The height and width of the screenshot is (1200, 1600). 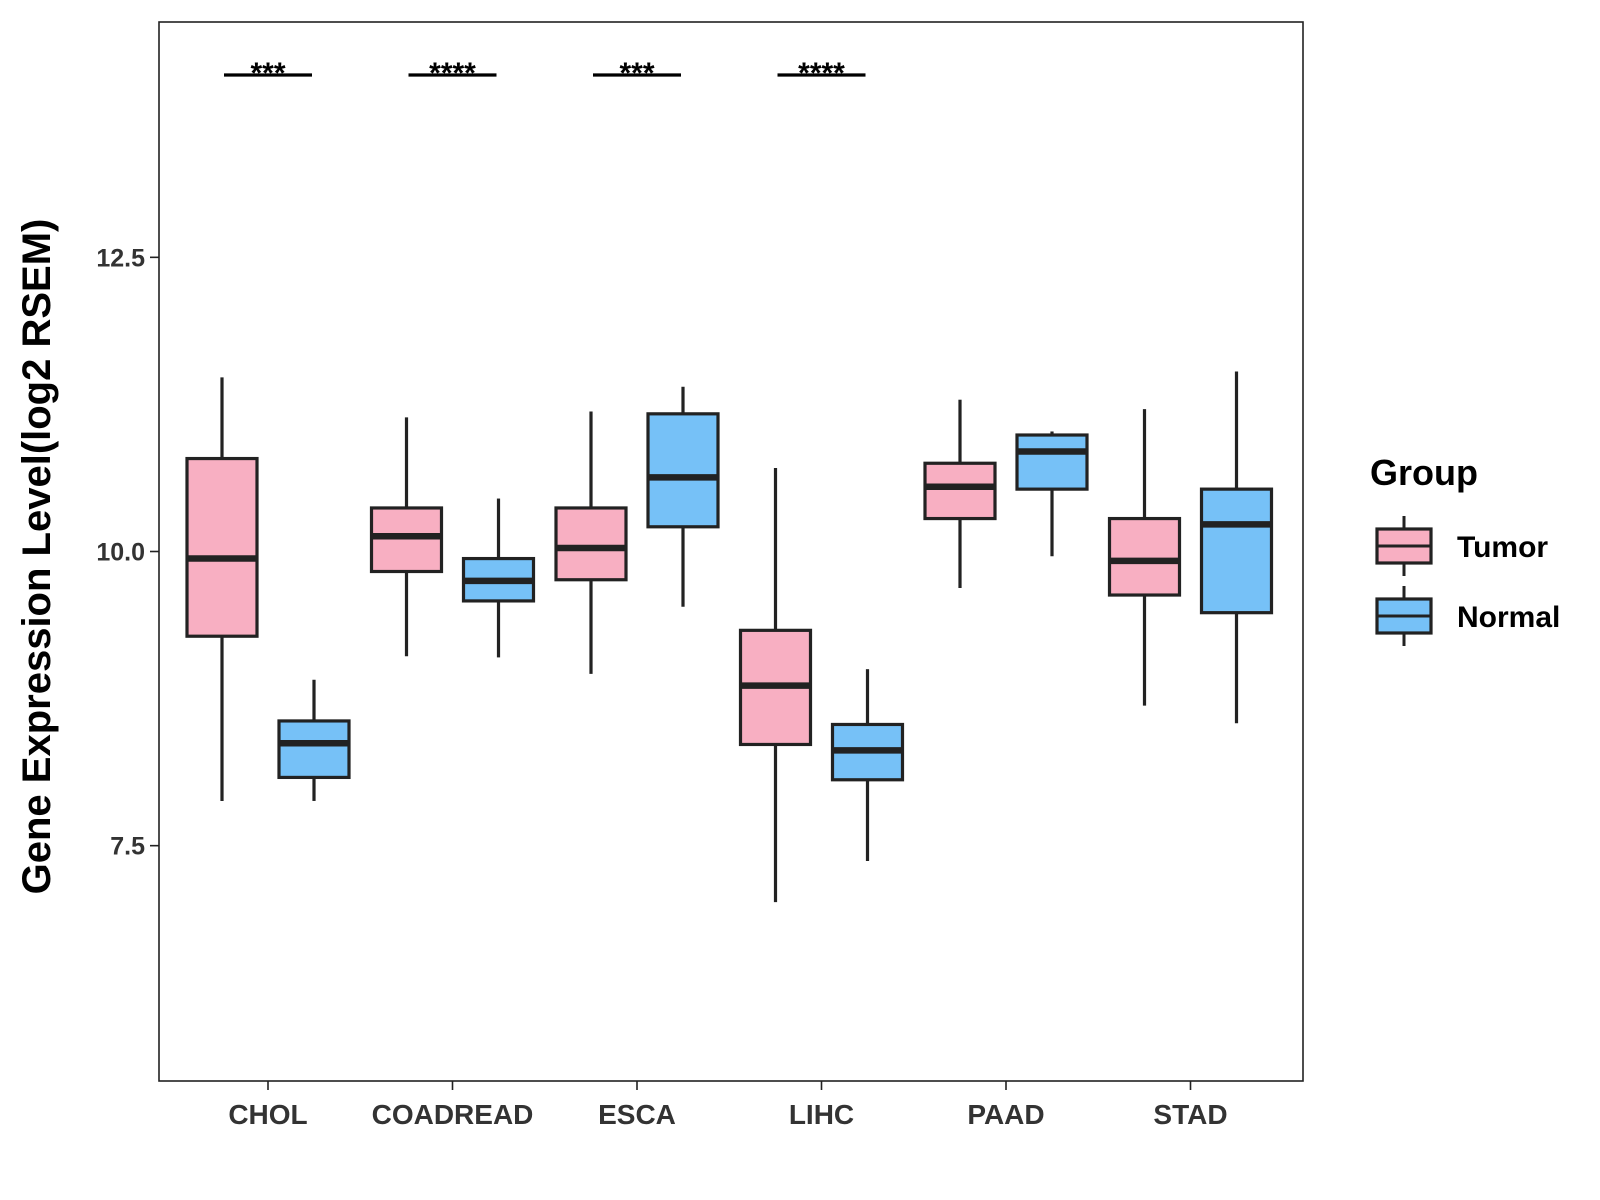 I want to click on legend: Group Tumor Normal, so click(x=1465, y=549).